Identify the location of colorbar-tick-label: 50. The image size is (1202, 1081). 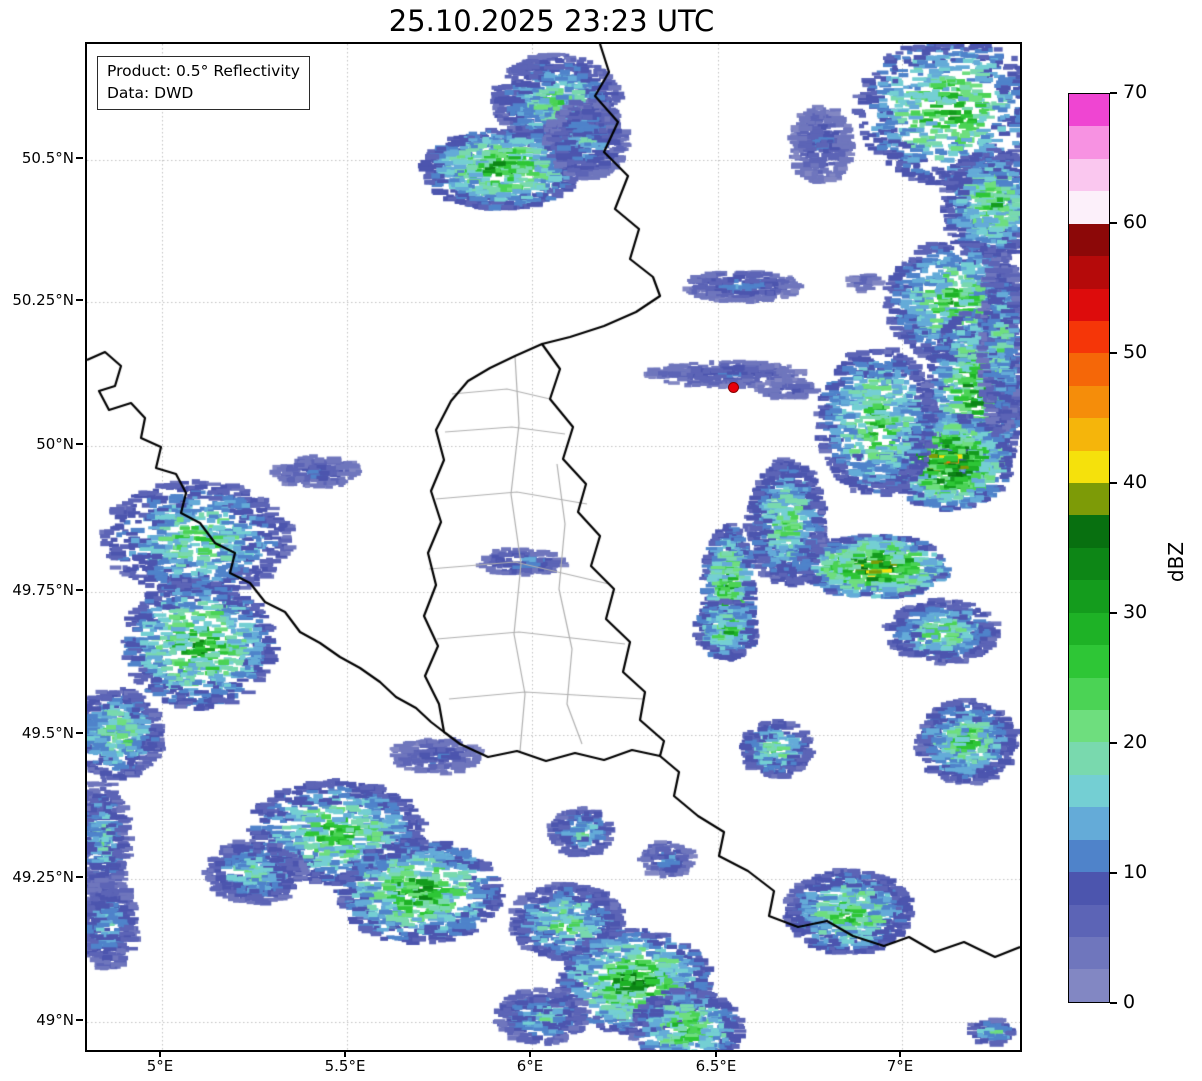
(1135, 352).